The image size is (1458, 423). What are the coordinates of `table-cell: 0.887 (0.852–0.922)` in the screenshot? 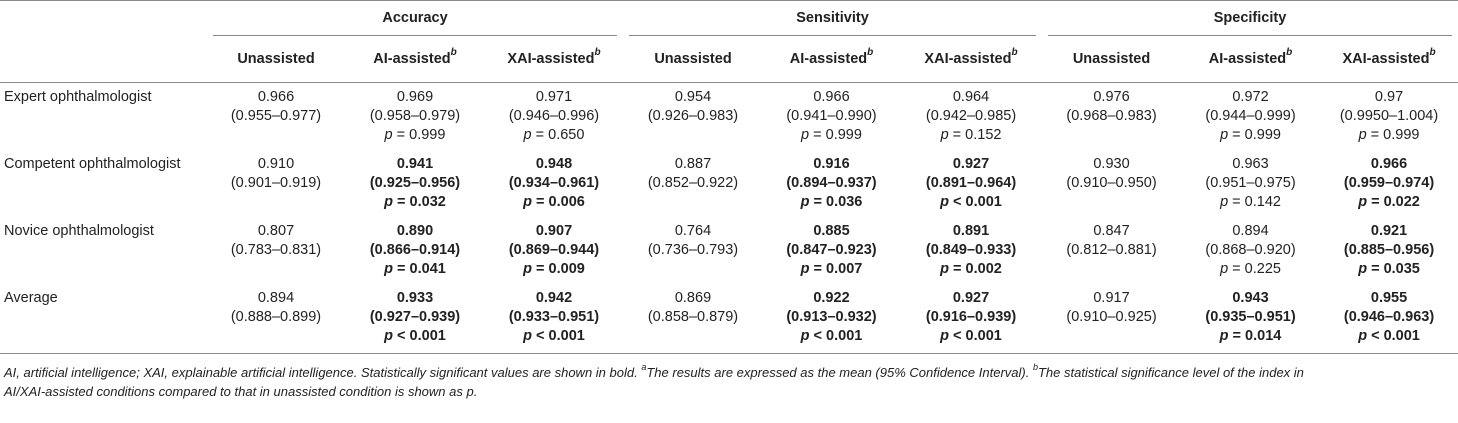 It's located at (693, 183).